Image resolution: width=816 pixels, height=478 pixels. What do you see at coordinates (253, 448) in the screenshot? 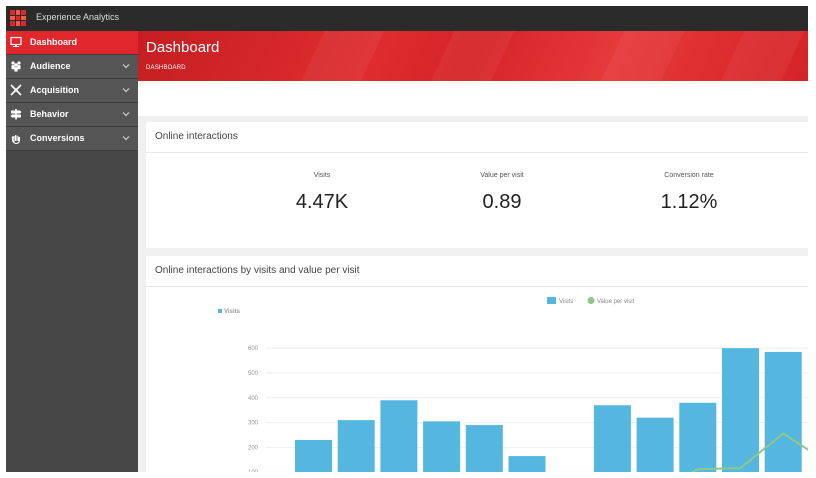
I see `y-tick-label: 200` at bounding box center [253, 448].